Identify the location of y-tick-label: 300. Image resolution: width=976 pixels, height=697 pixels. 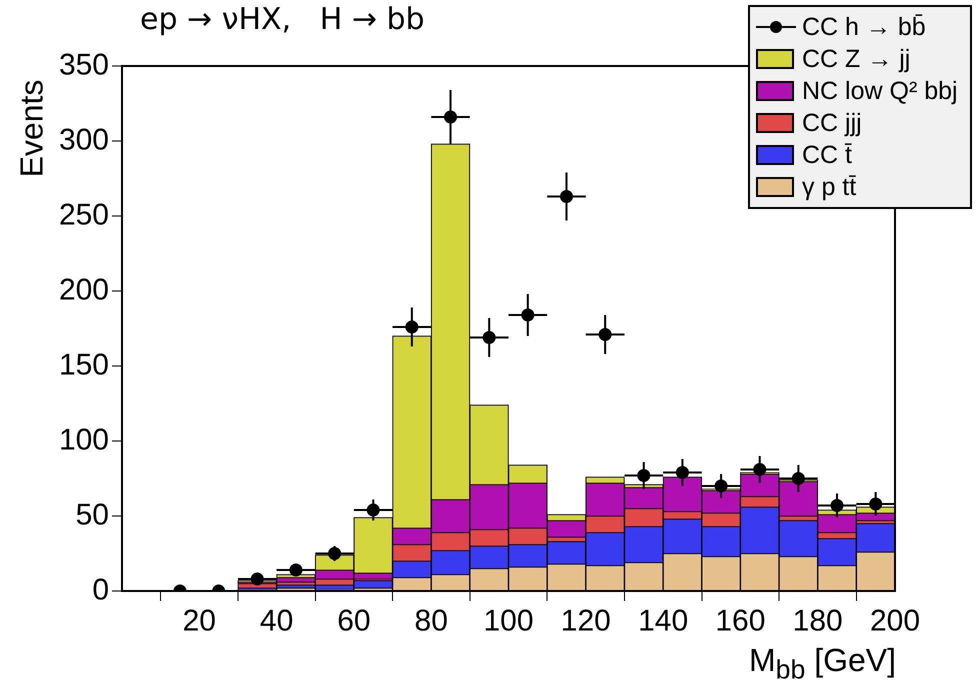
(83, 139).